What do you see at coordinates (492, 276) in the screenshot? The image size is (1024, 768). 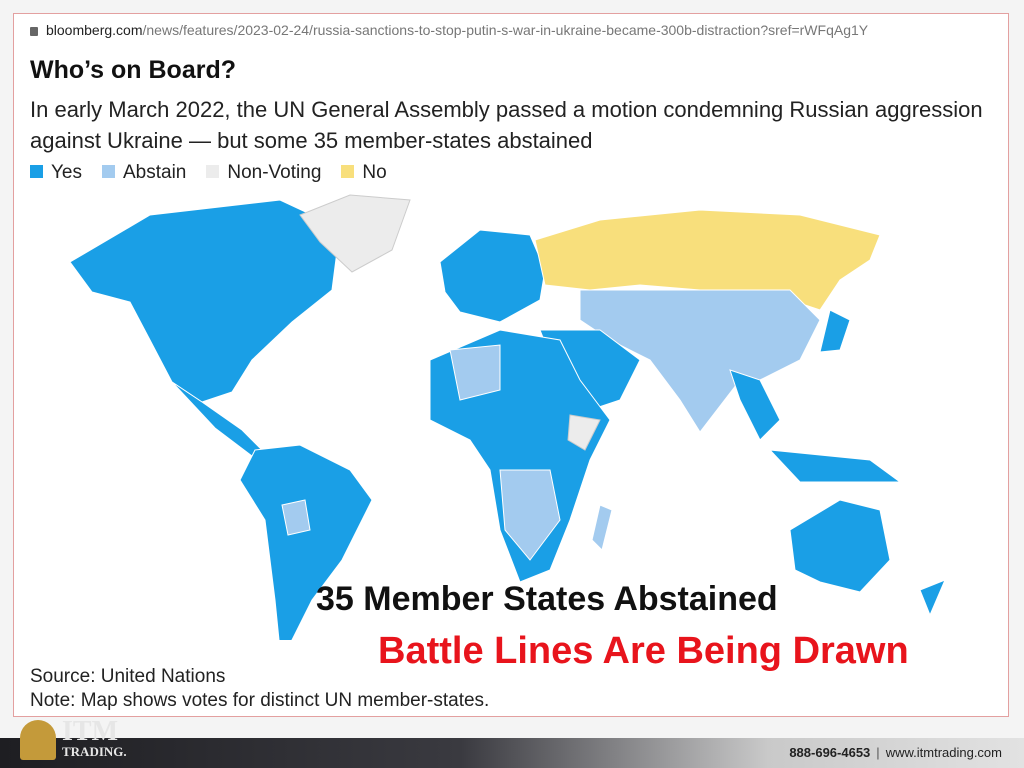 I see `europe` at bounding box center [492, 276].